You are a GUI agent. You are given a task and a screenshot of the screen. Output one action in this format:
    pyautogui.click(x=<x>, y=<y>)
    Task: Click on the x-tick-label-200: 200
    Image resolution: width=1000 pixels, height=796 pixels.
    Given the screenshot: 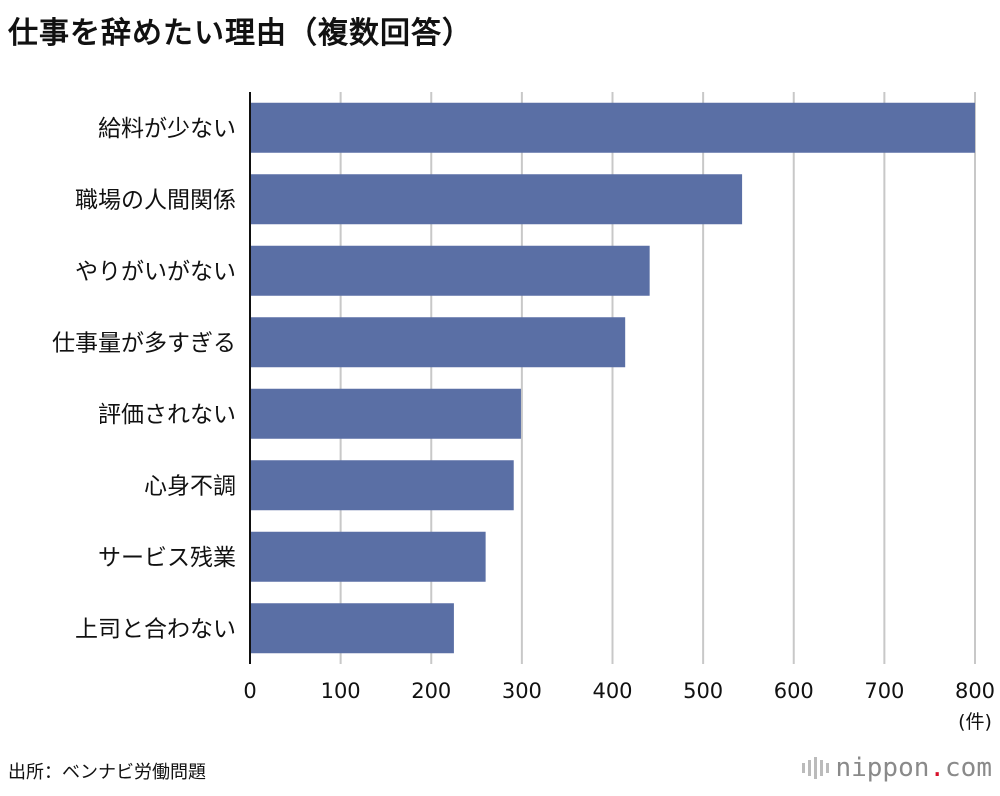 What is the action you would take?
    pyautogui.click(x=431, y=691)
    